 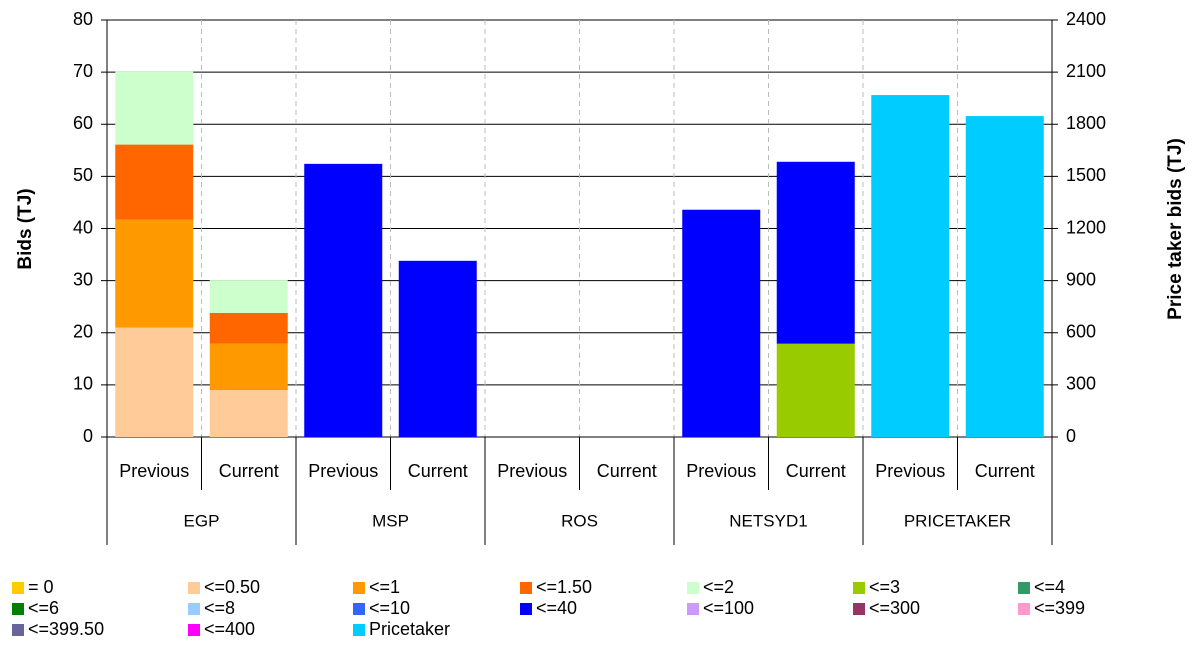 What do you see at coordinates (83, 19) in the screenshot?
I see `y-tick-label: 80` at bounding box center [83, 19].